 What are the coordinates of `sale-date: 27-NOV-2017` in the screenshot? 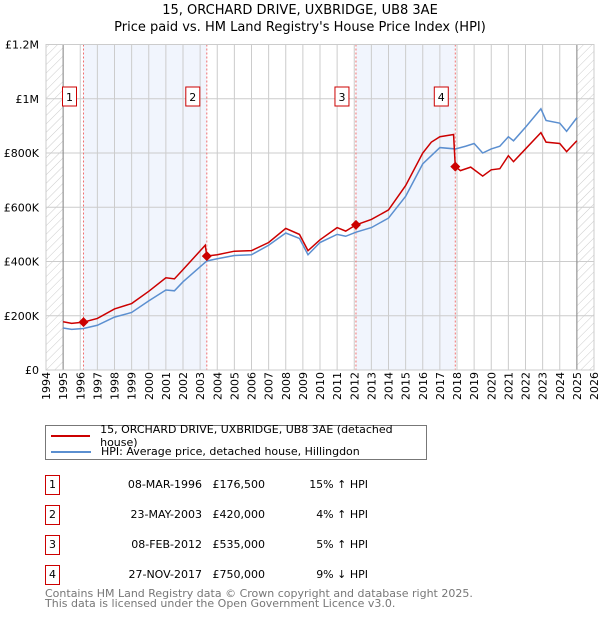 It's located at (165, 574).